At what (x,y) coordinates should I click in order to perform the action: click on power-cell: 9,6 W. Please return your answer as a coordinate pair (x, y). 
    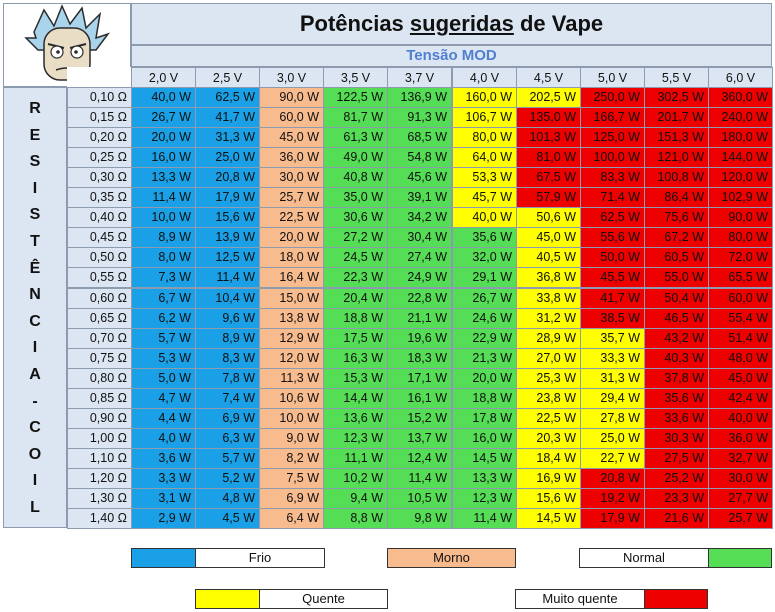
    Looking at the image, I should click on (227, 318).